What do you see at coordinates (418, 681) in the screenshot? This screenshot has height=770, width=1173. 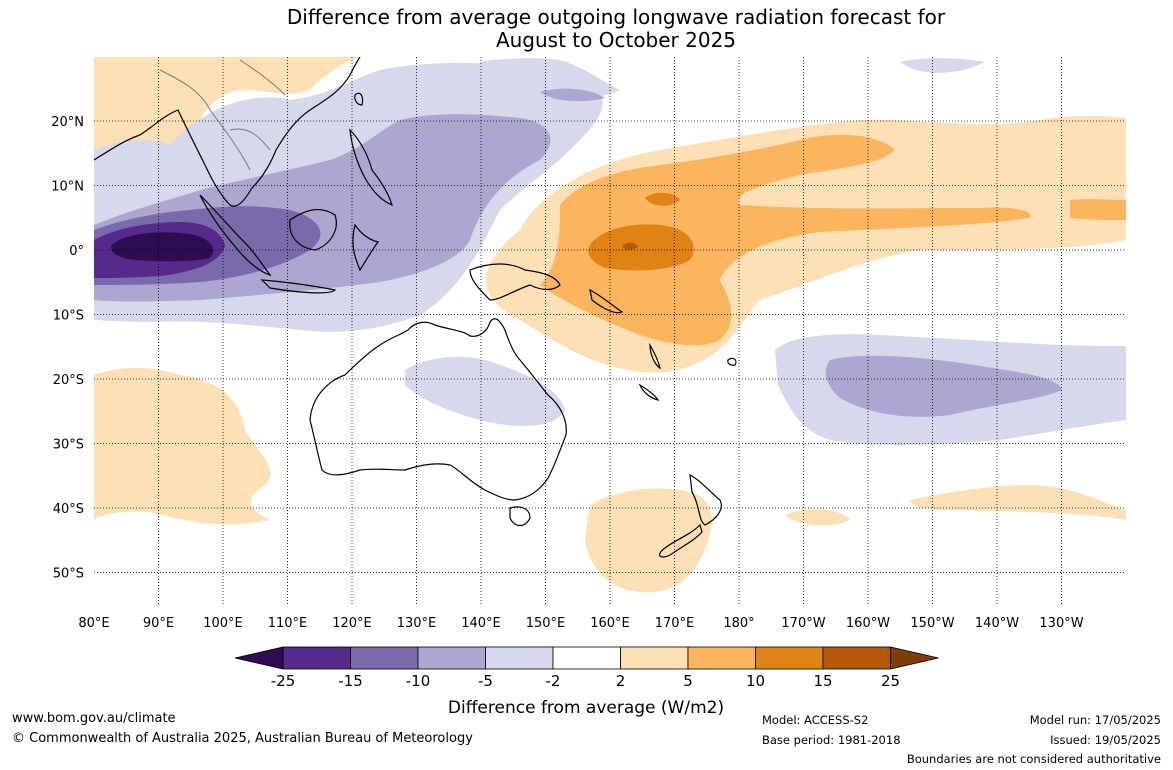 I see `colorbar-tick-label: -10` at bounding box center [418, 681].